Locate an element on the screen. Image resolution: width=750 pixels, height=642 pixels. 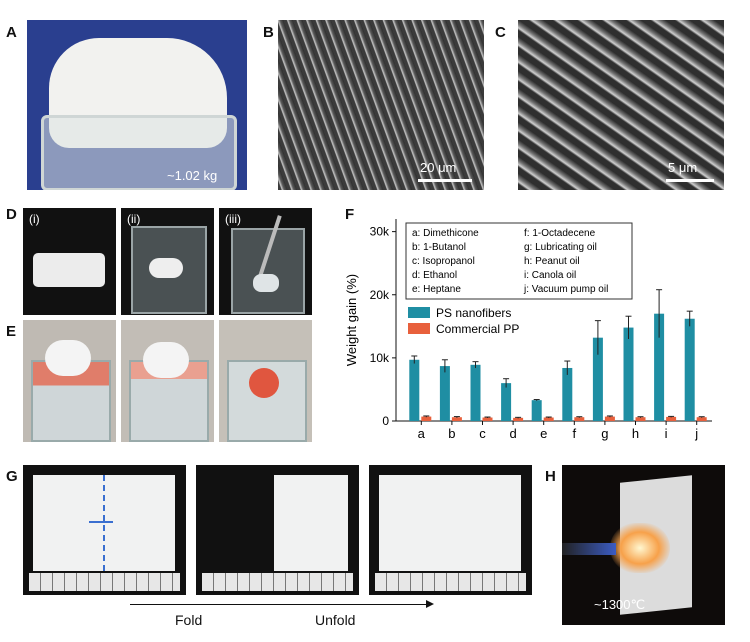
category-legend-item: g: Lubricating oil is located at coordinates (560, 247).